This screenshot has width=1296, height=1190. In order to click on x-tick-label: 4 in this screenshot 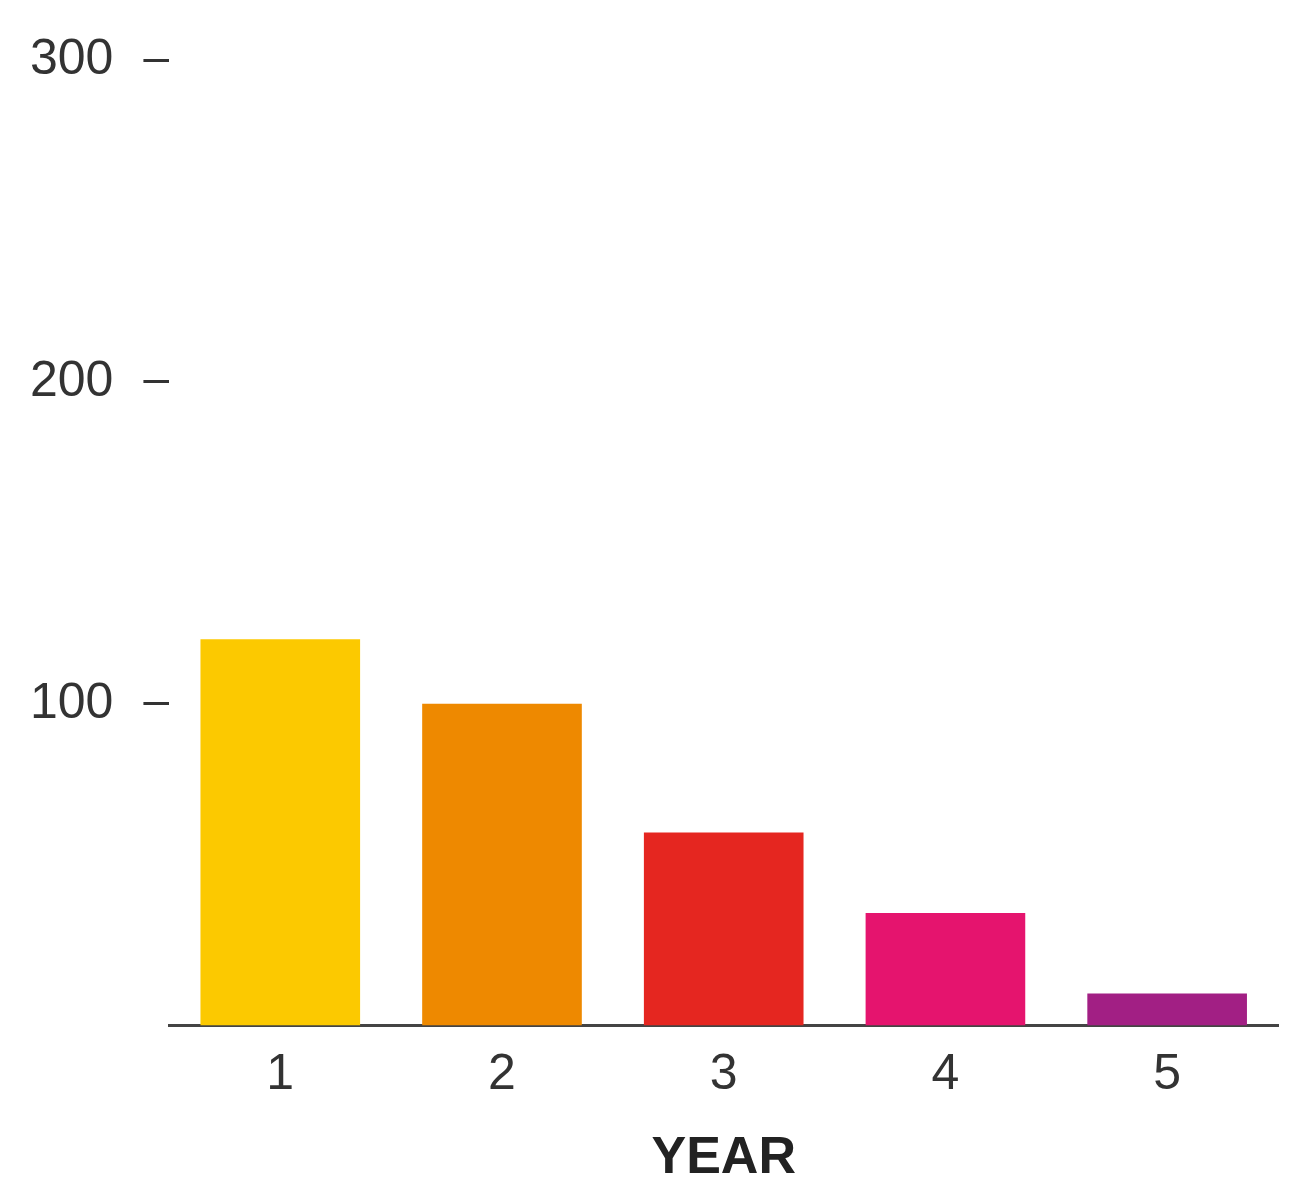, I will do `click(945, 1072)`.